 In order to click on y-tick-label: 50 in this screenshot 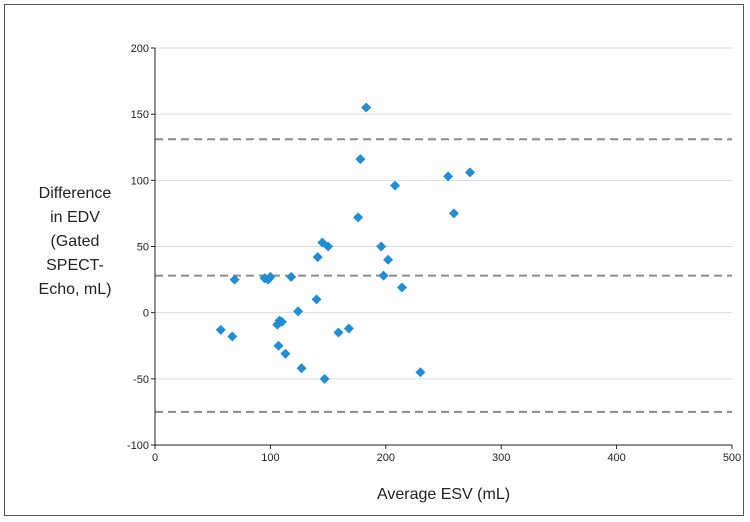, I will do `click(143, 248)`.